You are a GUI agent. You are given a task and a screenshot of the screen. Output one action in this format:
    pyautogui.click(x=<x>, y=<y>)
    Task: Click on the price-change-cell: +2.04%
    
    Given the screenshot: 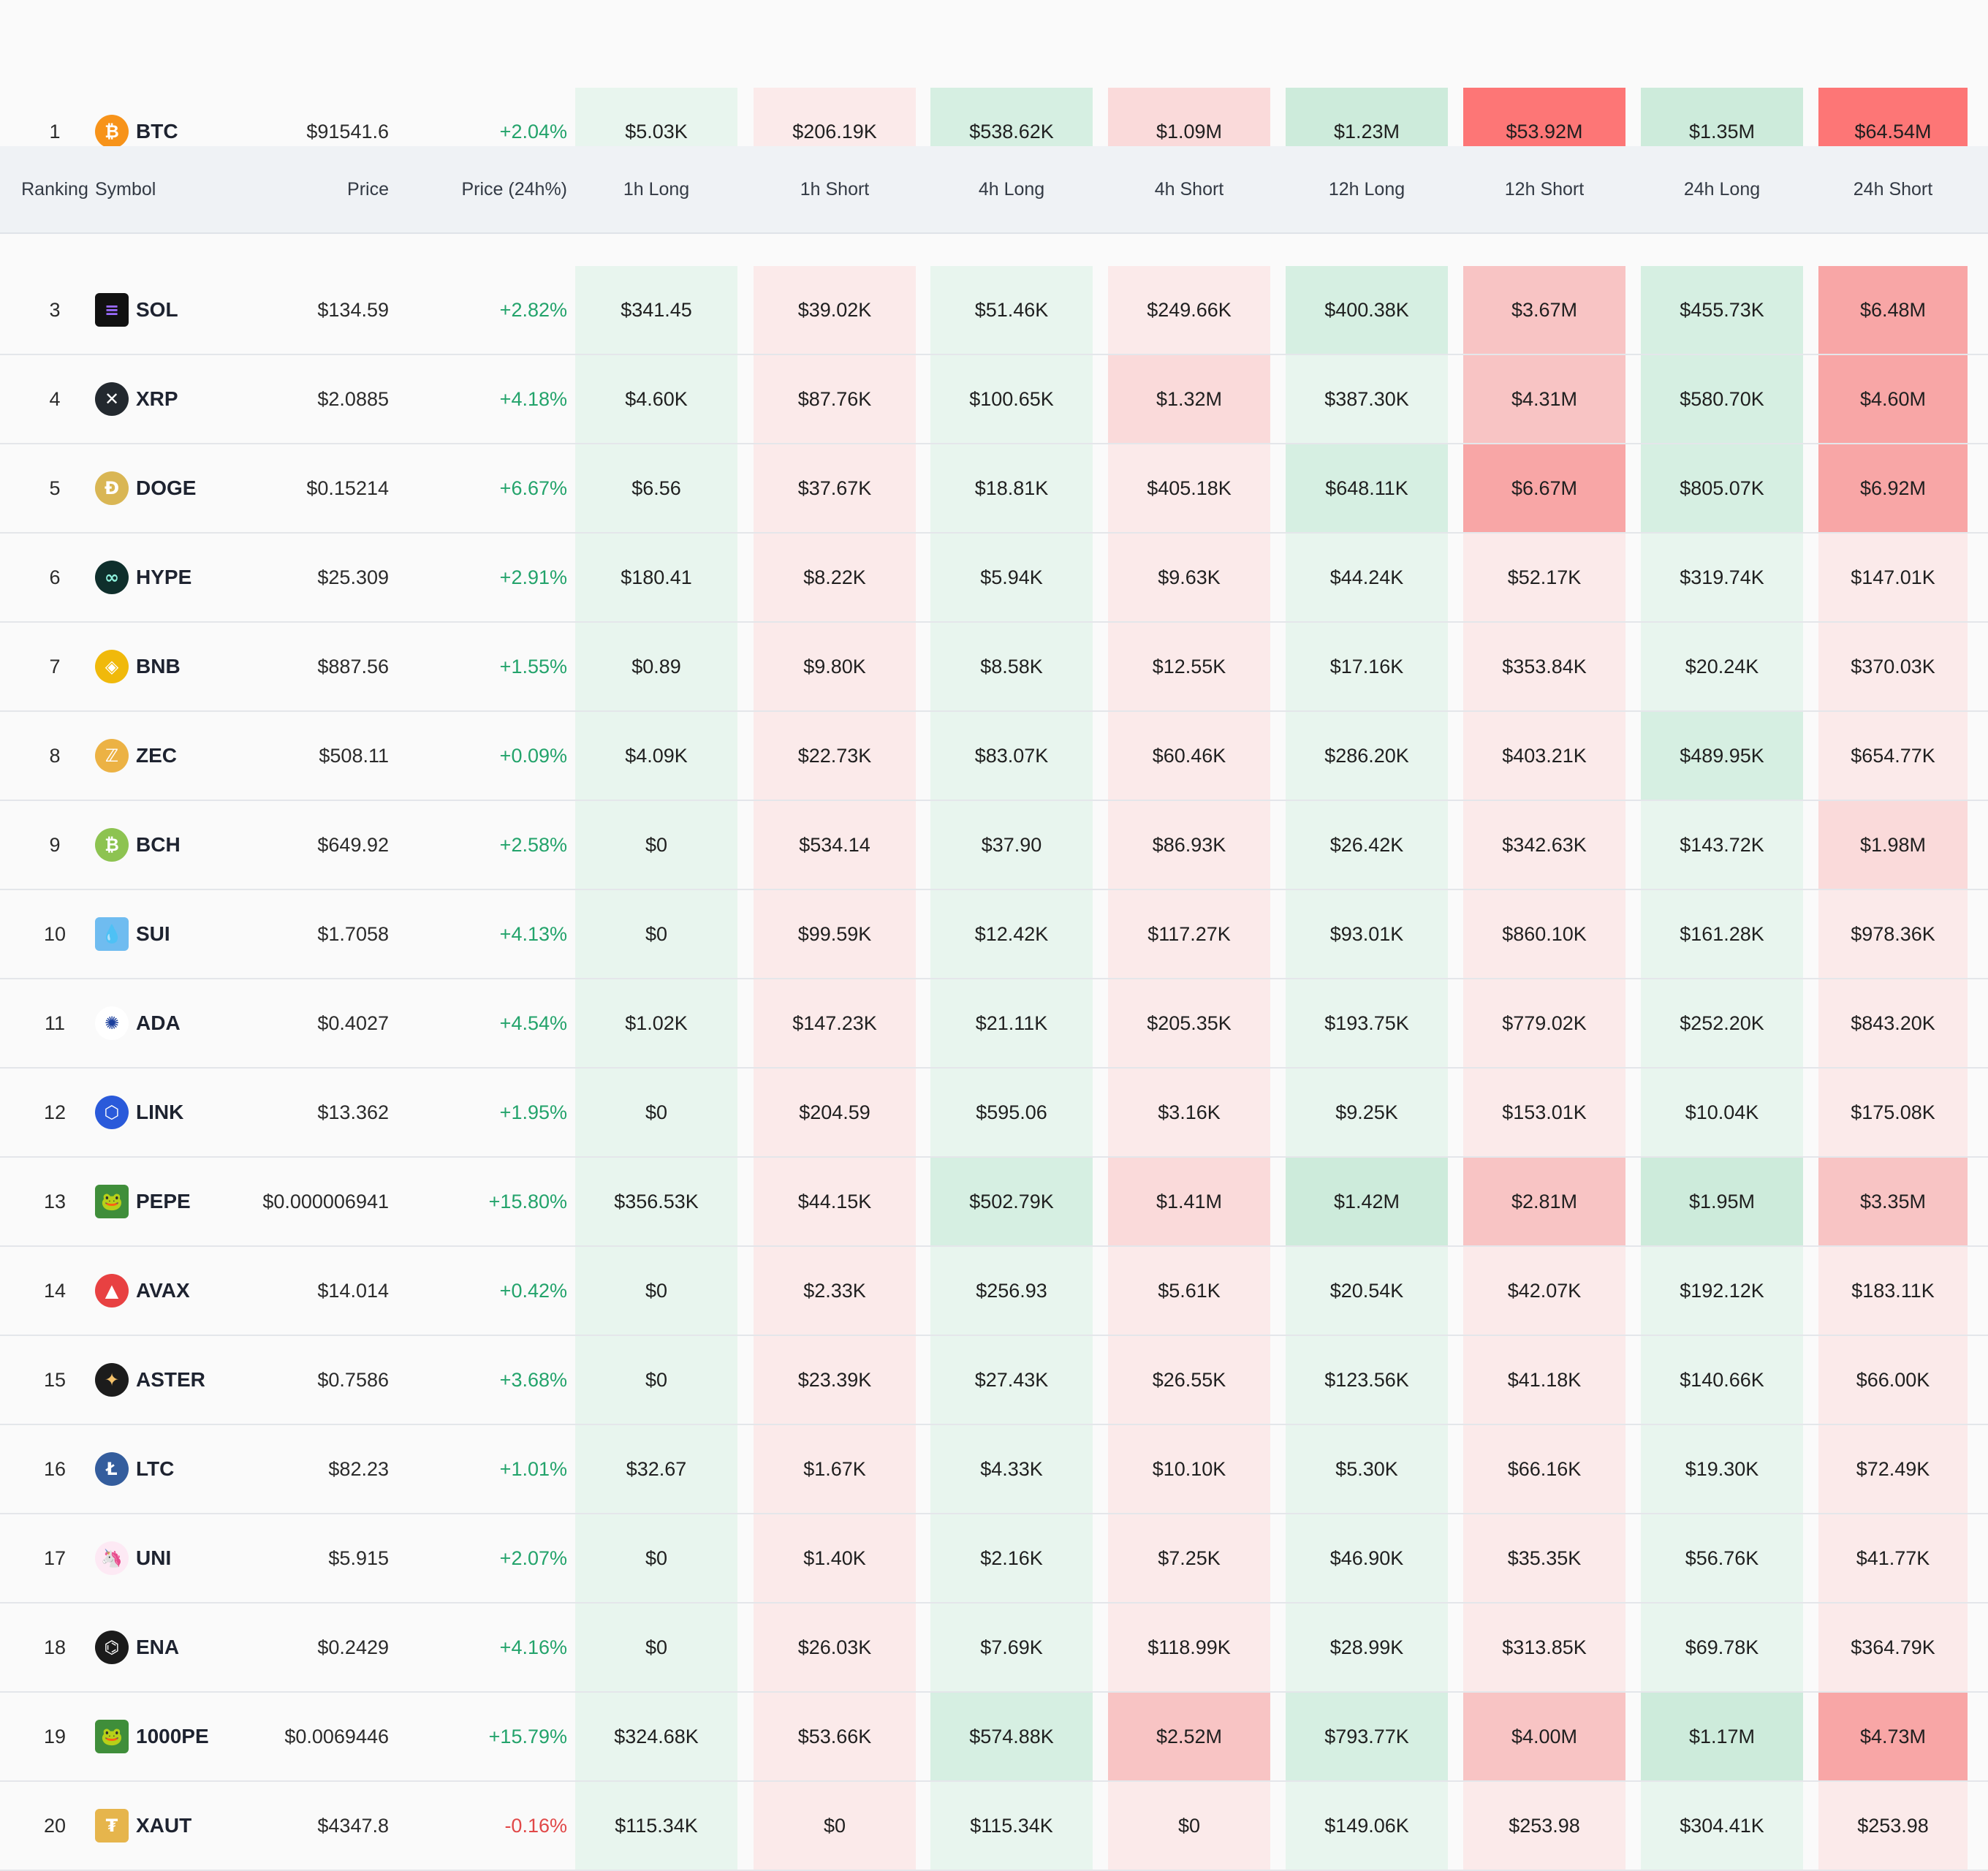 What is the action you would take?
    pyautogui.click(x=533, y=131)
    